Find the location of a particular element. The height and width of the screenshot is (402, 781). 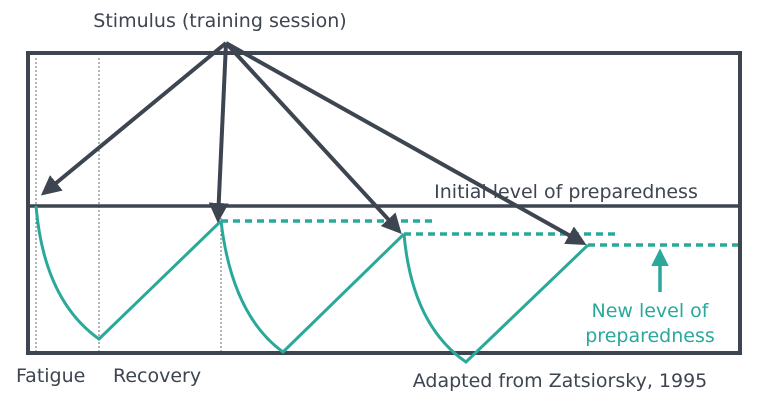

new-level-label-line-2: preparedness is located at coordinates (650, 336).